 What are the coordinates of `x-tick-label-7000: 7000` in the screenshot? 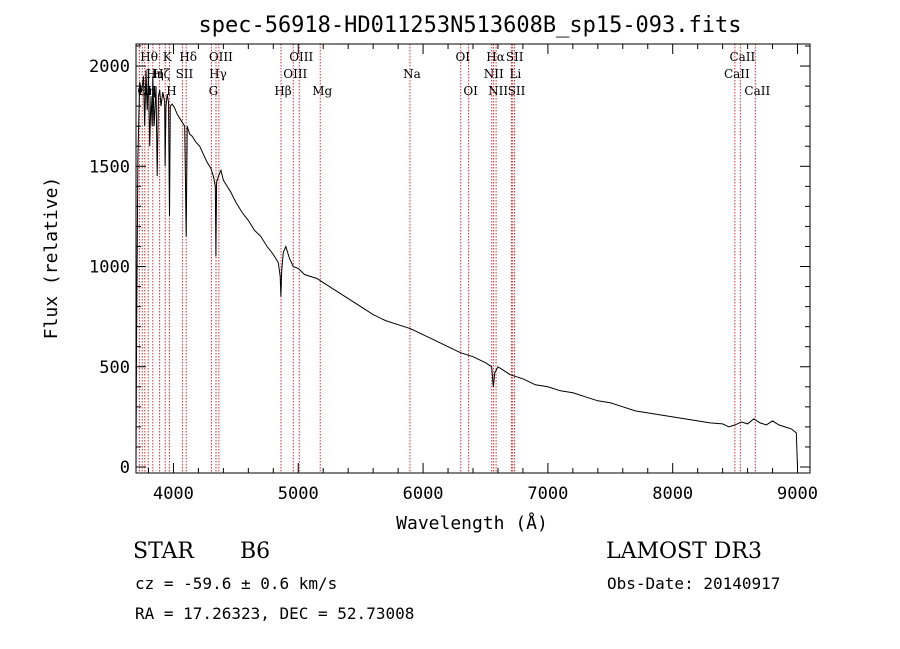 It's located at (547, 494).